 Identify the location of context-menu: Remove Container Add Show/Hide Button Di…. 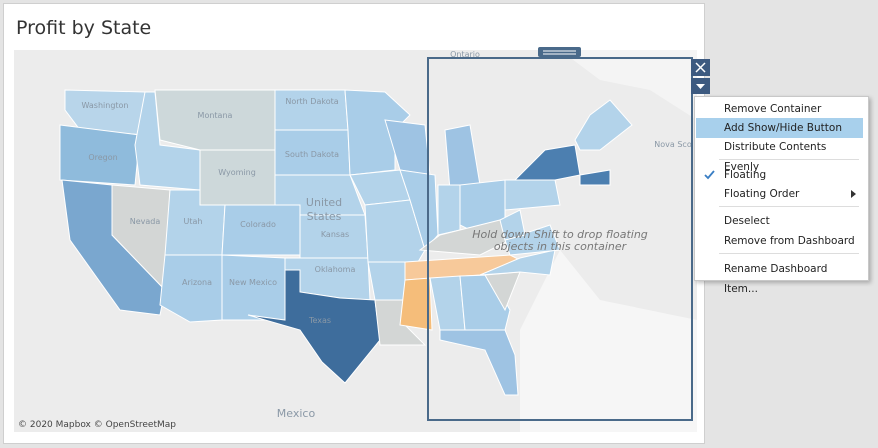
(781, 195).